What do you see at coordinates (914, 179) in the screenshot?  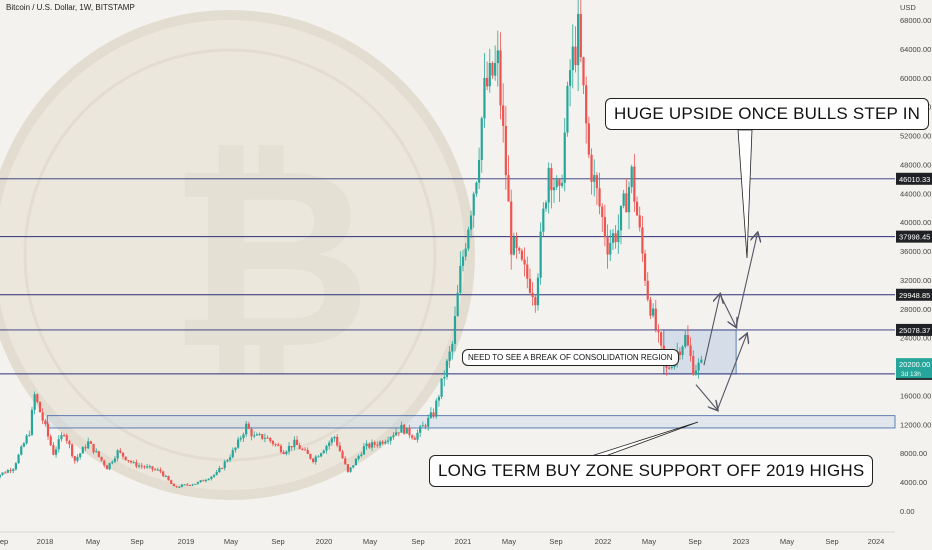 I see `level-price-label: 46010.33` at bounding box center [914, 179].